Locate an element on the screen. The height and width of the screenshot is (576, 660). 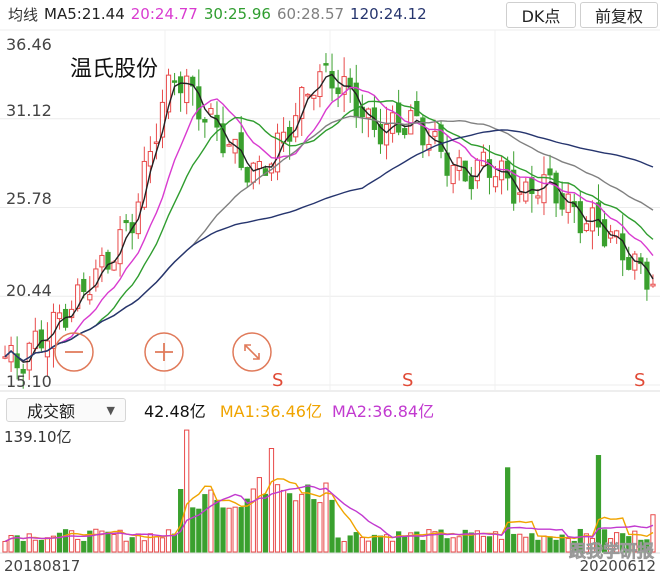
chart-controls is located at coordinates (163, 352).